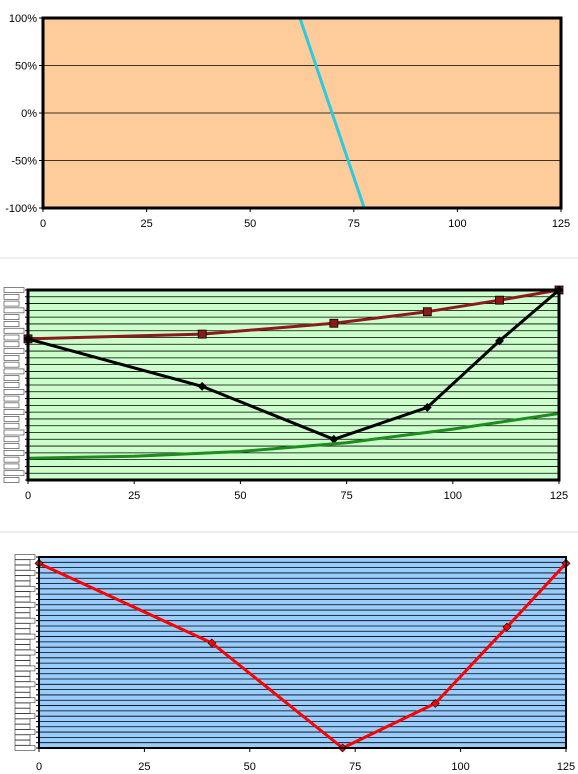  I want to click on y-tick-label: 0%, so click(29, 114).